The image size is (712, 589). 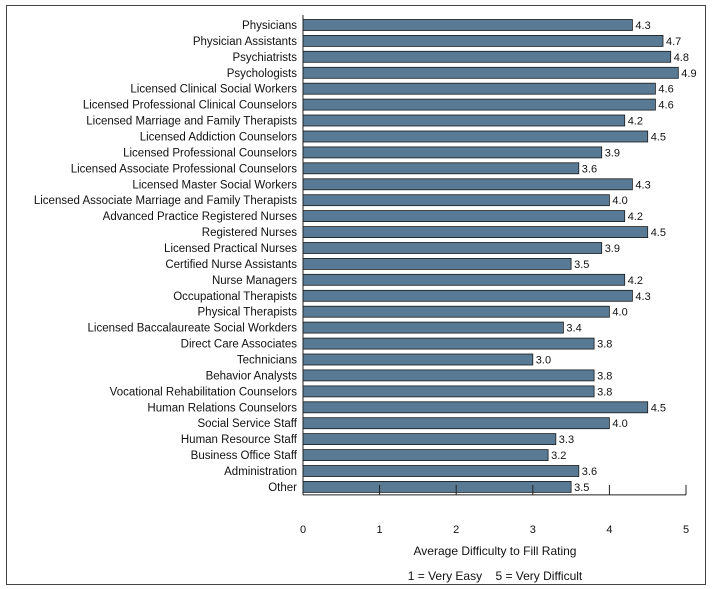 What do you see at coordinates (456, 530) in the screenshot?
I see `x-tick-label: 2` at bounding box center [456, 530].